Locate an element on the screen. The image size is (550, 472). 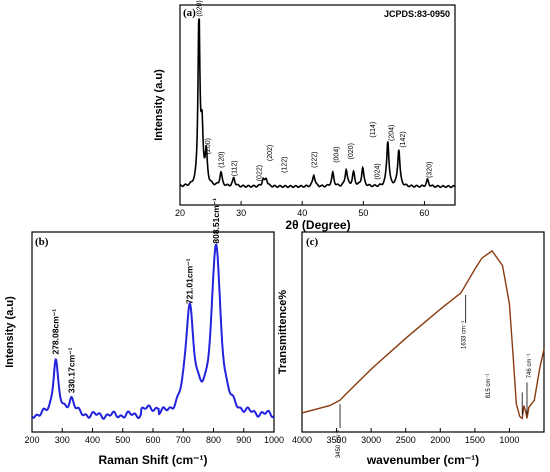
panel-a-peak-label: (114) is located at coordinates (373, 130).